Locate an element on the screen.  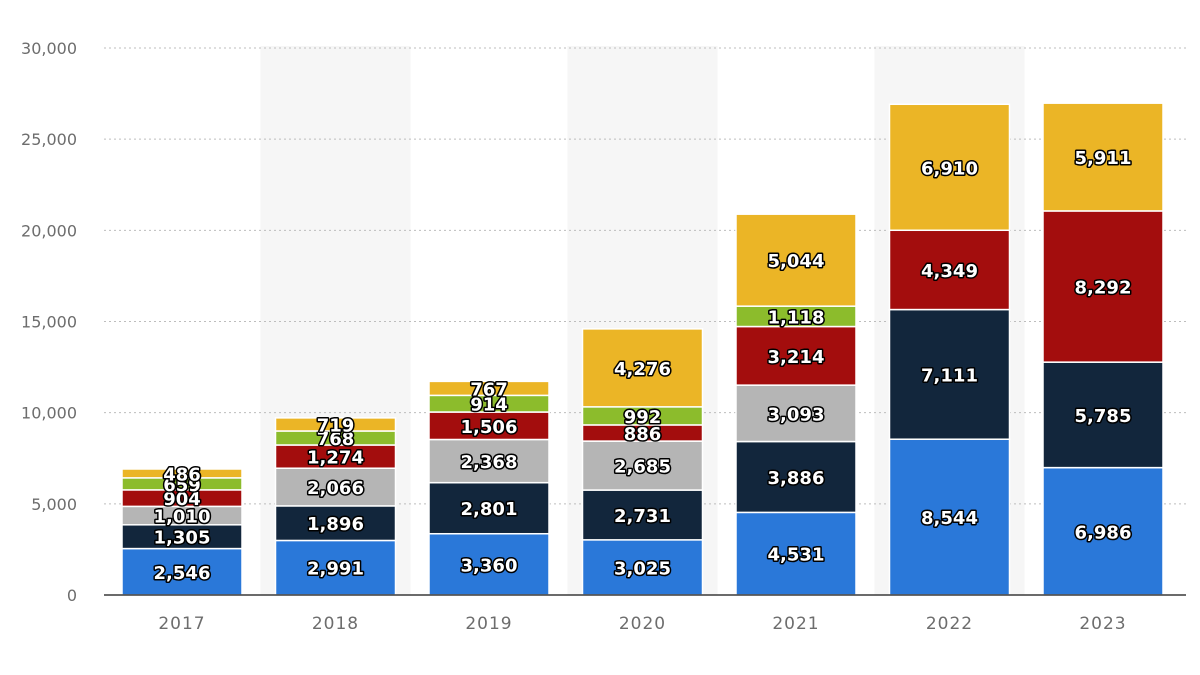
data-label: 2,685 is located at coordinates (642, 467).